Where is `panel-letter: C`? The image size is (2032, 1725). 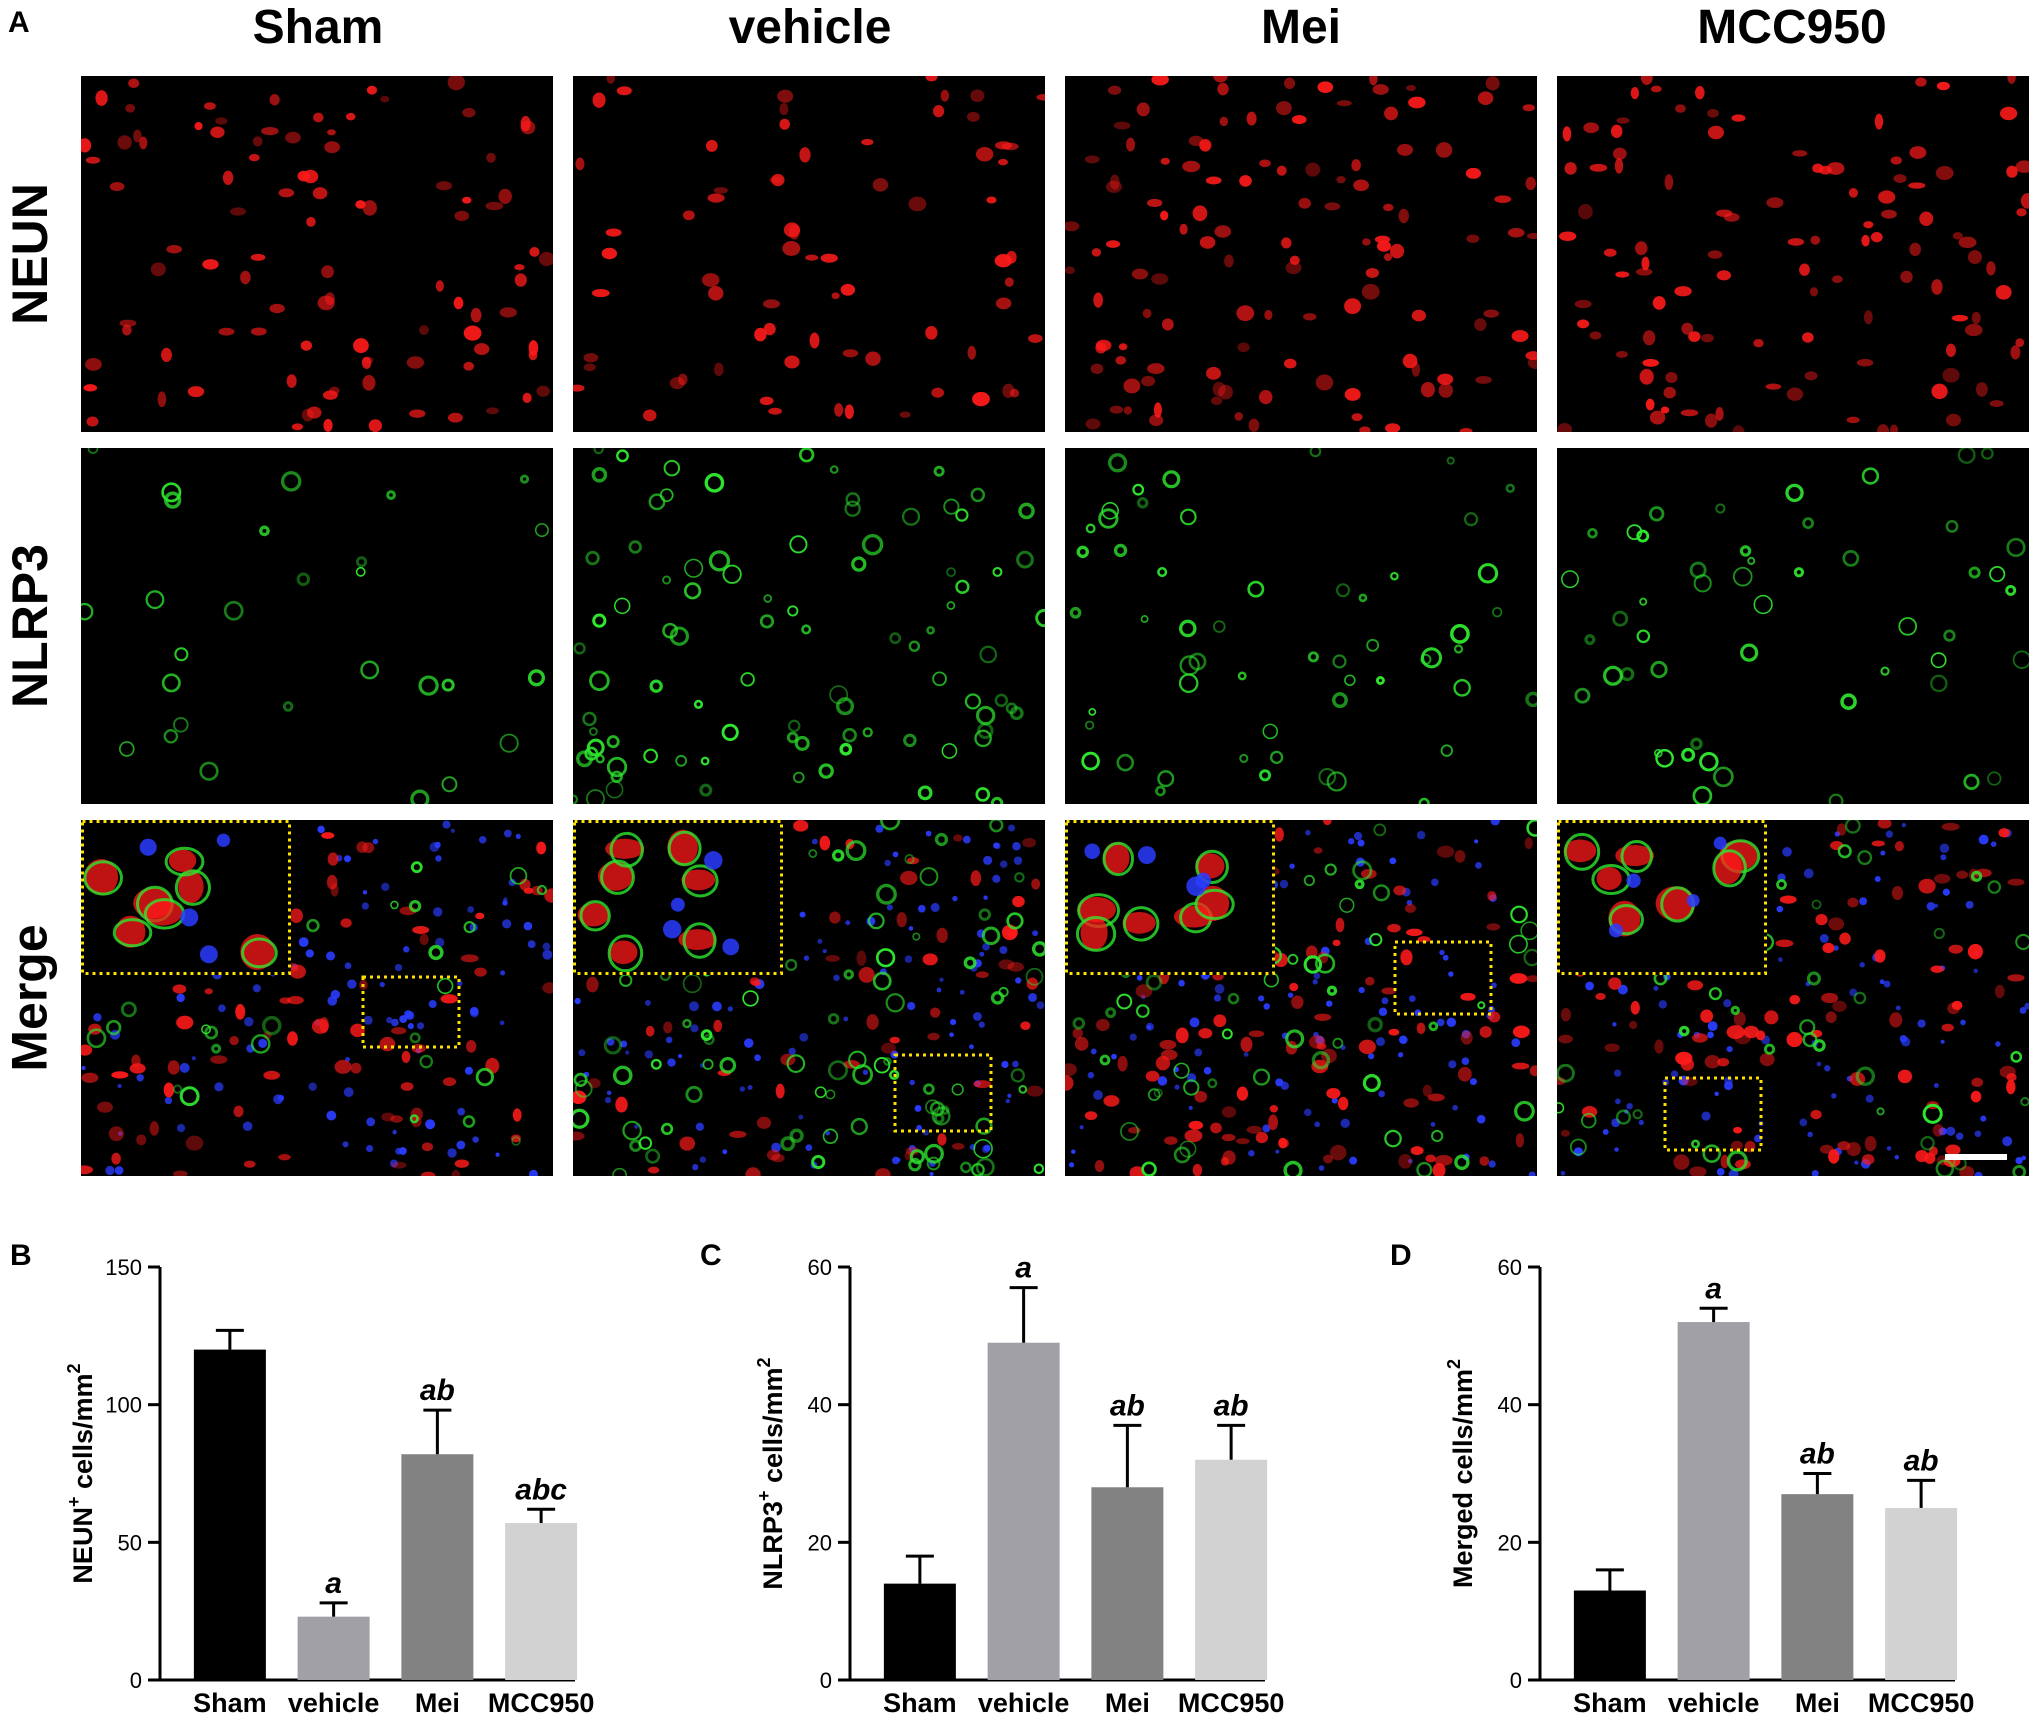
panel-letter: C is located at coordinates (711, 1255).